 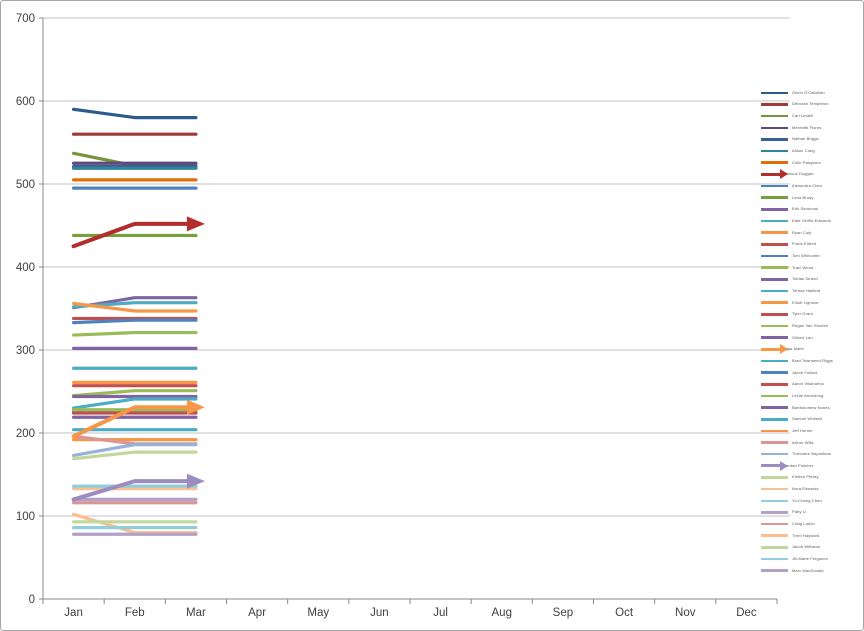 I want to click on legend-item: Jordan Fletcher, so click(x=811, y=466).